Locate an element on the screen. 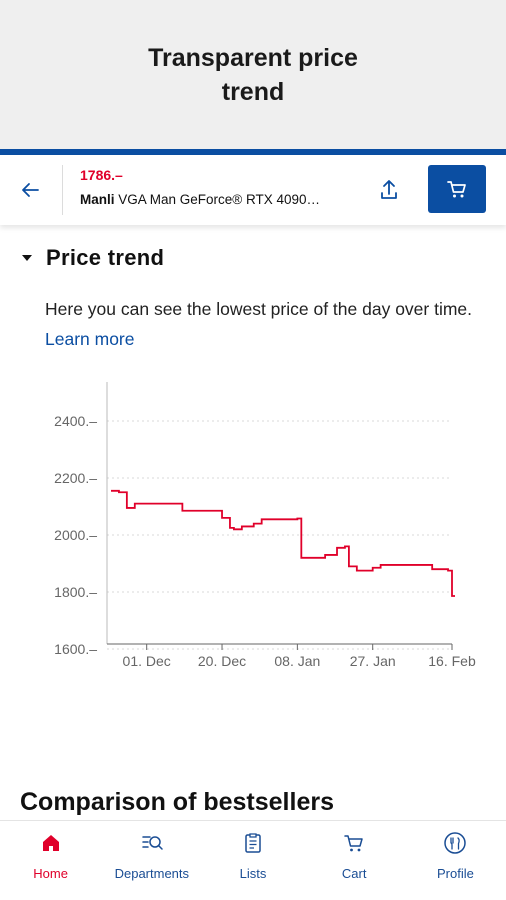 This screenshot has height=900, width=506. tab-label: Profile is located at coordinates (455, 873).